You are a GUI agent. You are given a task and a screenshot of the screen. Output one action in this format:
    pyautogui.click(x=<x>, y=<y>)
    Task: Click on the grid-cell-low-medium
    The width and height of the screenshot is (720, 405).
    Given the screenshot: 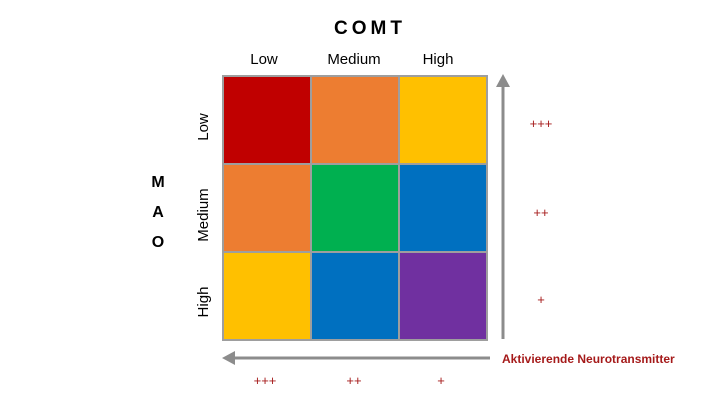 What is the action you would take?
    pyautogui.click(x=355, y=120)
    